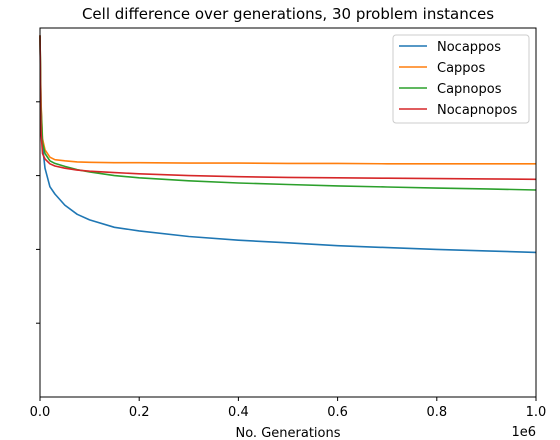 The width and height of the screenshot is (560, 440). I want to click on legend-label: Capnopos, so click(469, 89).